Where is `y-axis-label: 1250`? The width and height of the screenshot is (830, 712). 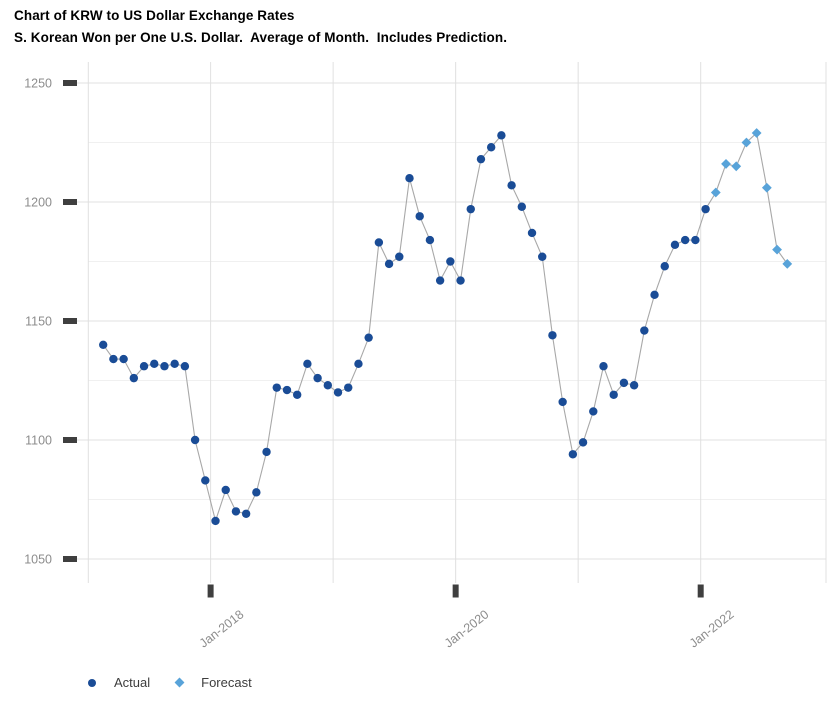 y-axis-label: 1250 is located at coordinates (38, 84).